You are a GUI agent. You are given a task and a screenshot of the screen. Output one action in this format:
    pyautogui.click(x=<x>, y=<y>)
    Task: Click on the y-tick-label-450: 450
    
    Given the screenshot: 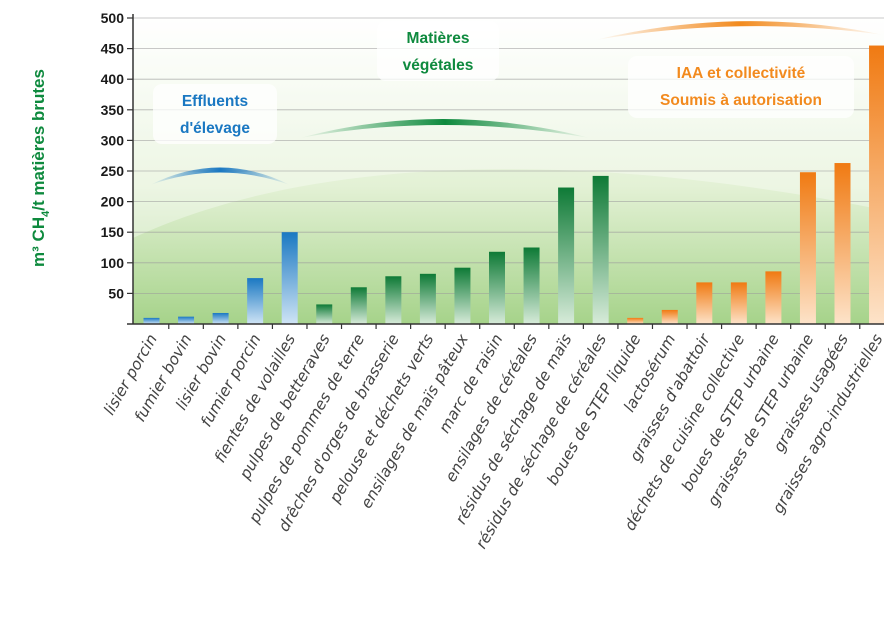 What is the action you would take?
    pyautogui.click(x=113, y=49)
    